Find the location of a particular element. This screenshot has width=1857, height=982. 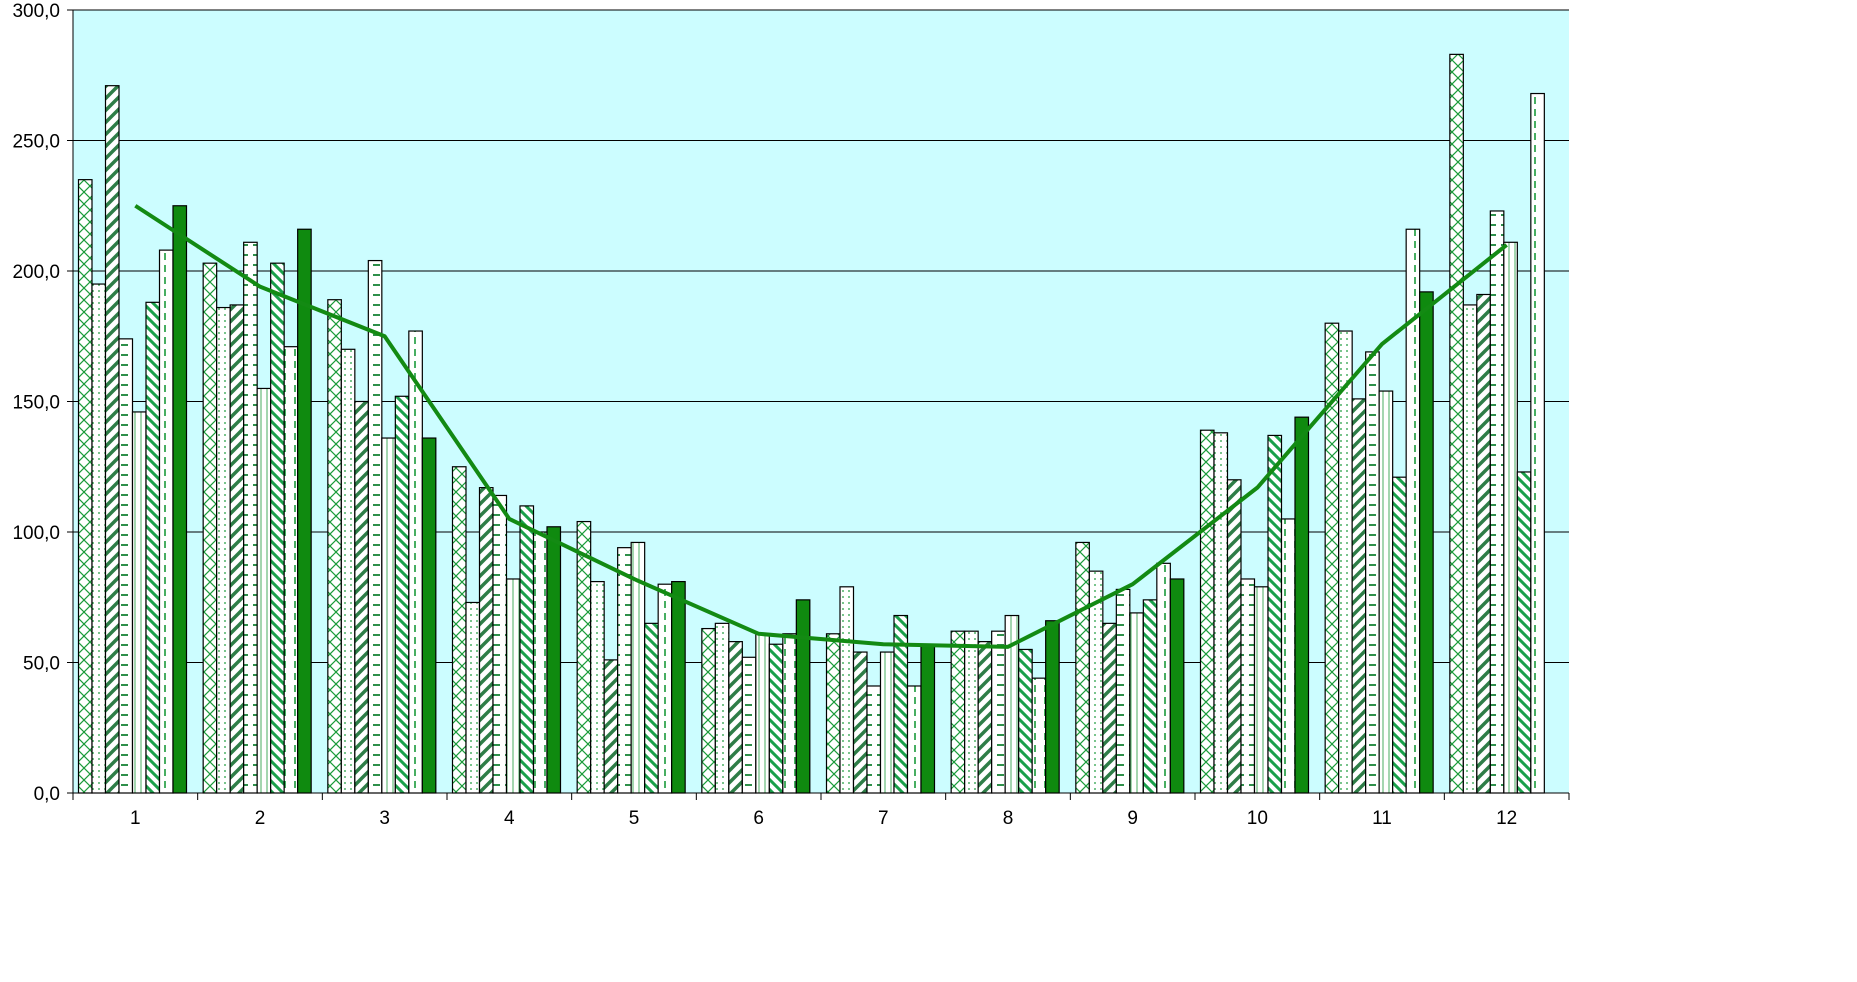

x-tick-label: 5 is located at coordinates (634, 818).